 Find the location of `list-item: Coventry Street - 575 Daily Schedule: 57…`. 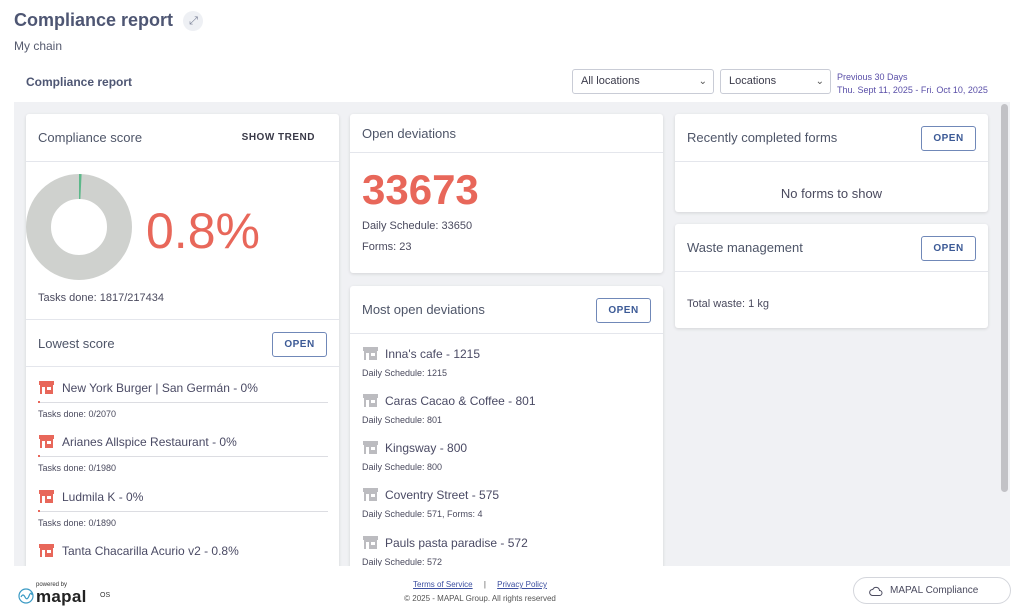

list-item: Coventry Street - 575 Daily Schedule: 57… is located at coordinates (502, 503).